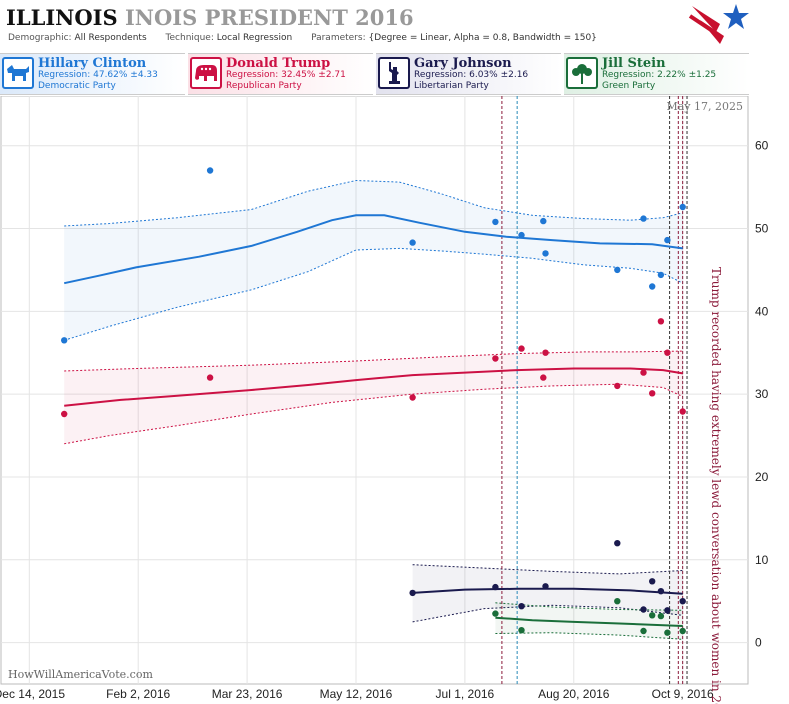  I want to click on x-tick-label: Oct 9, 2016, so click(683, 694).